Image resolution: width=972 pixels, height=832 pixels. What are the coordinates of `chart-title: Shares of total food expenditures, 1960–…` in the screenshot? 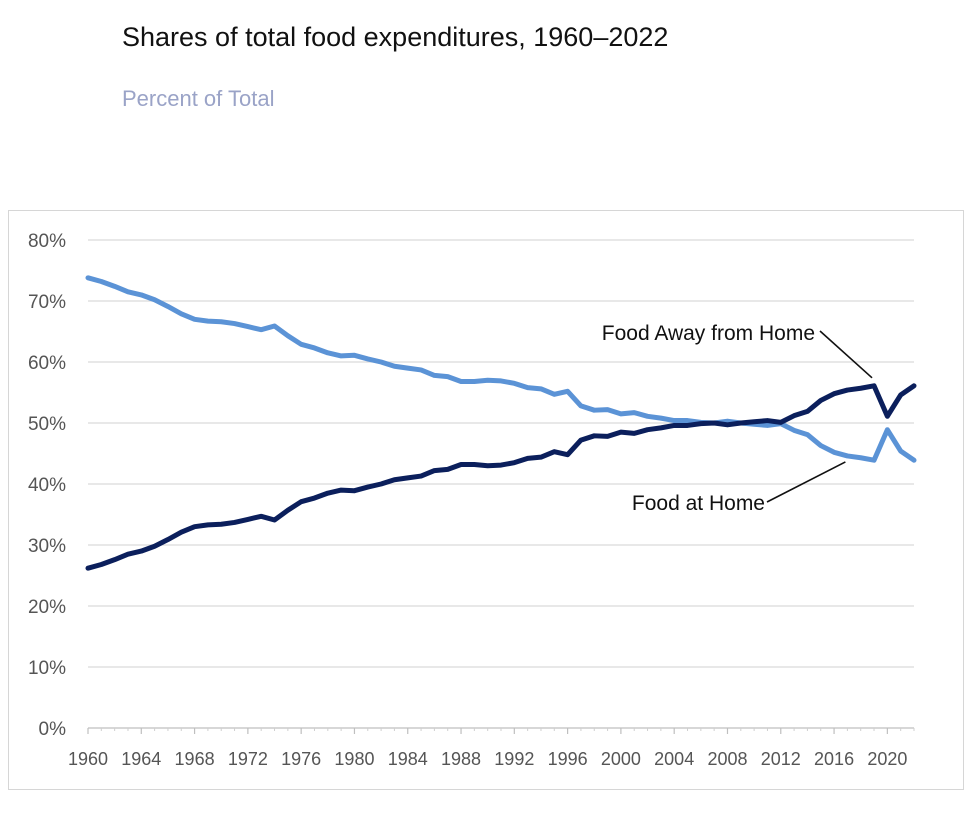 It's located at (395, 37).